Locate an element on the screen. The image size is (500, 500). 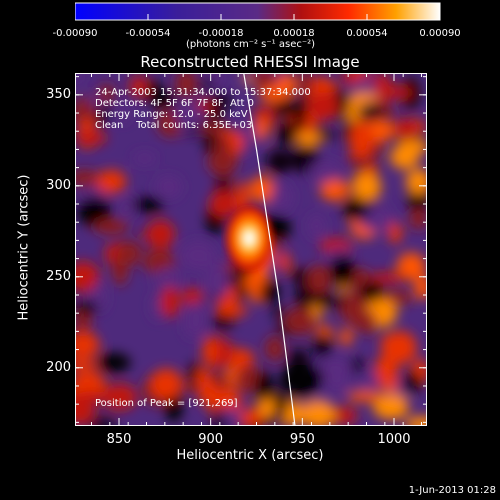
colorbar-tick-label: 0.00054 is located at coordinates (367, 33).